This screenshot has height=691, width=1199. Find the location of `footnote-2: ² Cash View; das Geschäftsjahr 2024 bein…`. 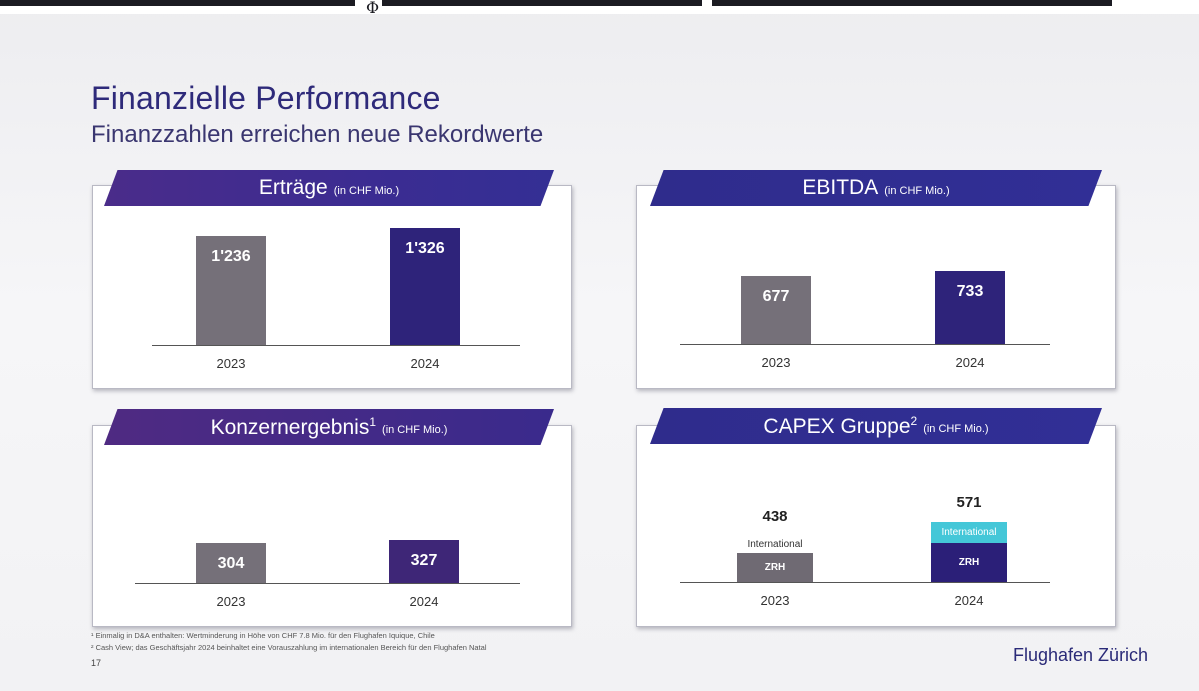

footnote-2: ² Cash View; das Geschäftsjahr 2024 bein… is located at coordinates (289, 647).